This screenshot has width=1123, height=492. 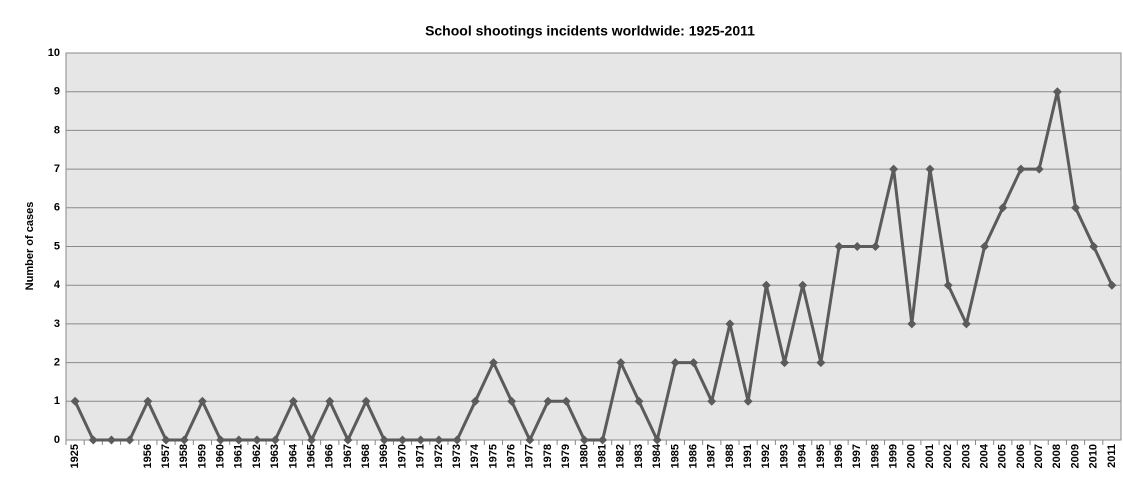 What do you see at coordinates (148, 456) in the screenshot?
I see `x-tick-label: 1956` at bounding box center [148, 456].